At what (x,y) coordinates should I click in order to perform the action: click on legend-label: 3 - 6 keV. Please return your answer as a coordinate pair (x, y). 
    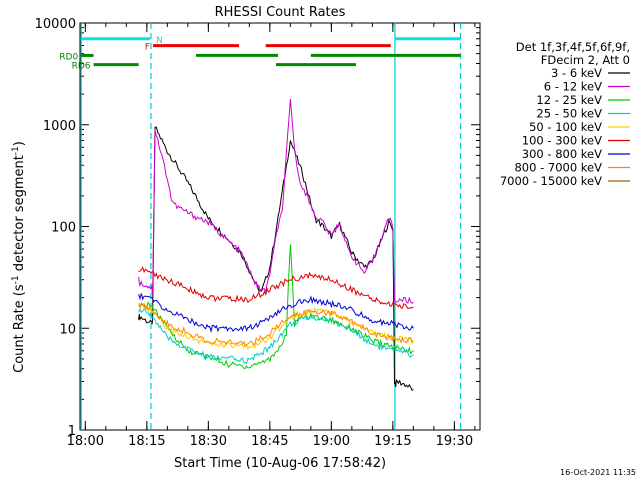
    Looking at the image, I should click on (576, 73).